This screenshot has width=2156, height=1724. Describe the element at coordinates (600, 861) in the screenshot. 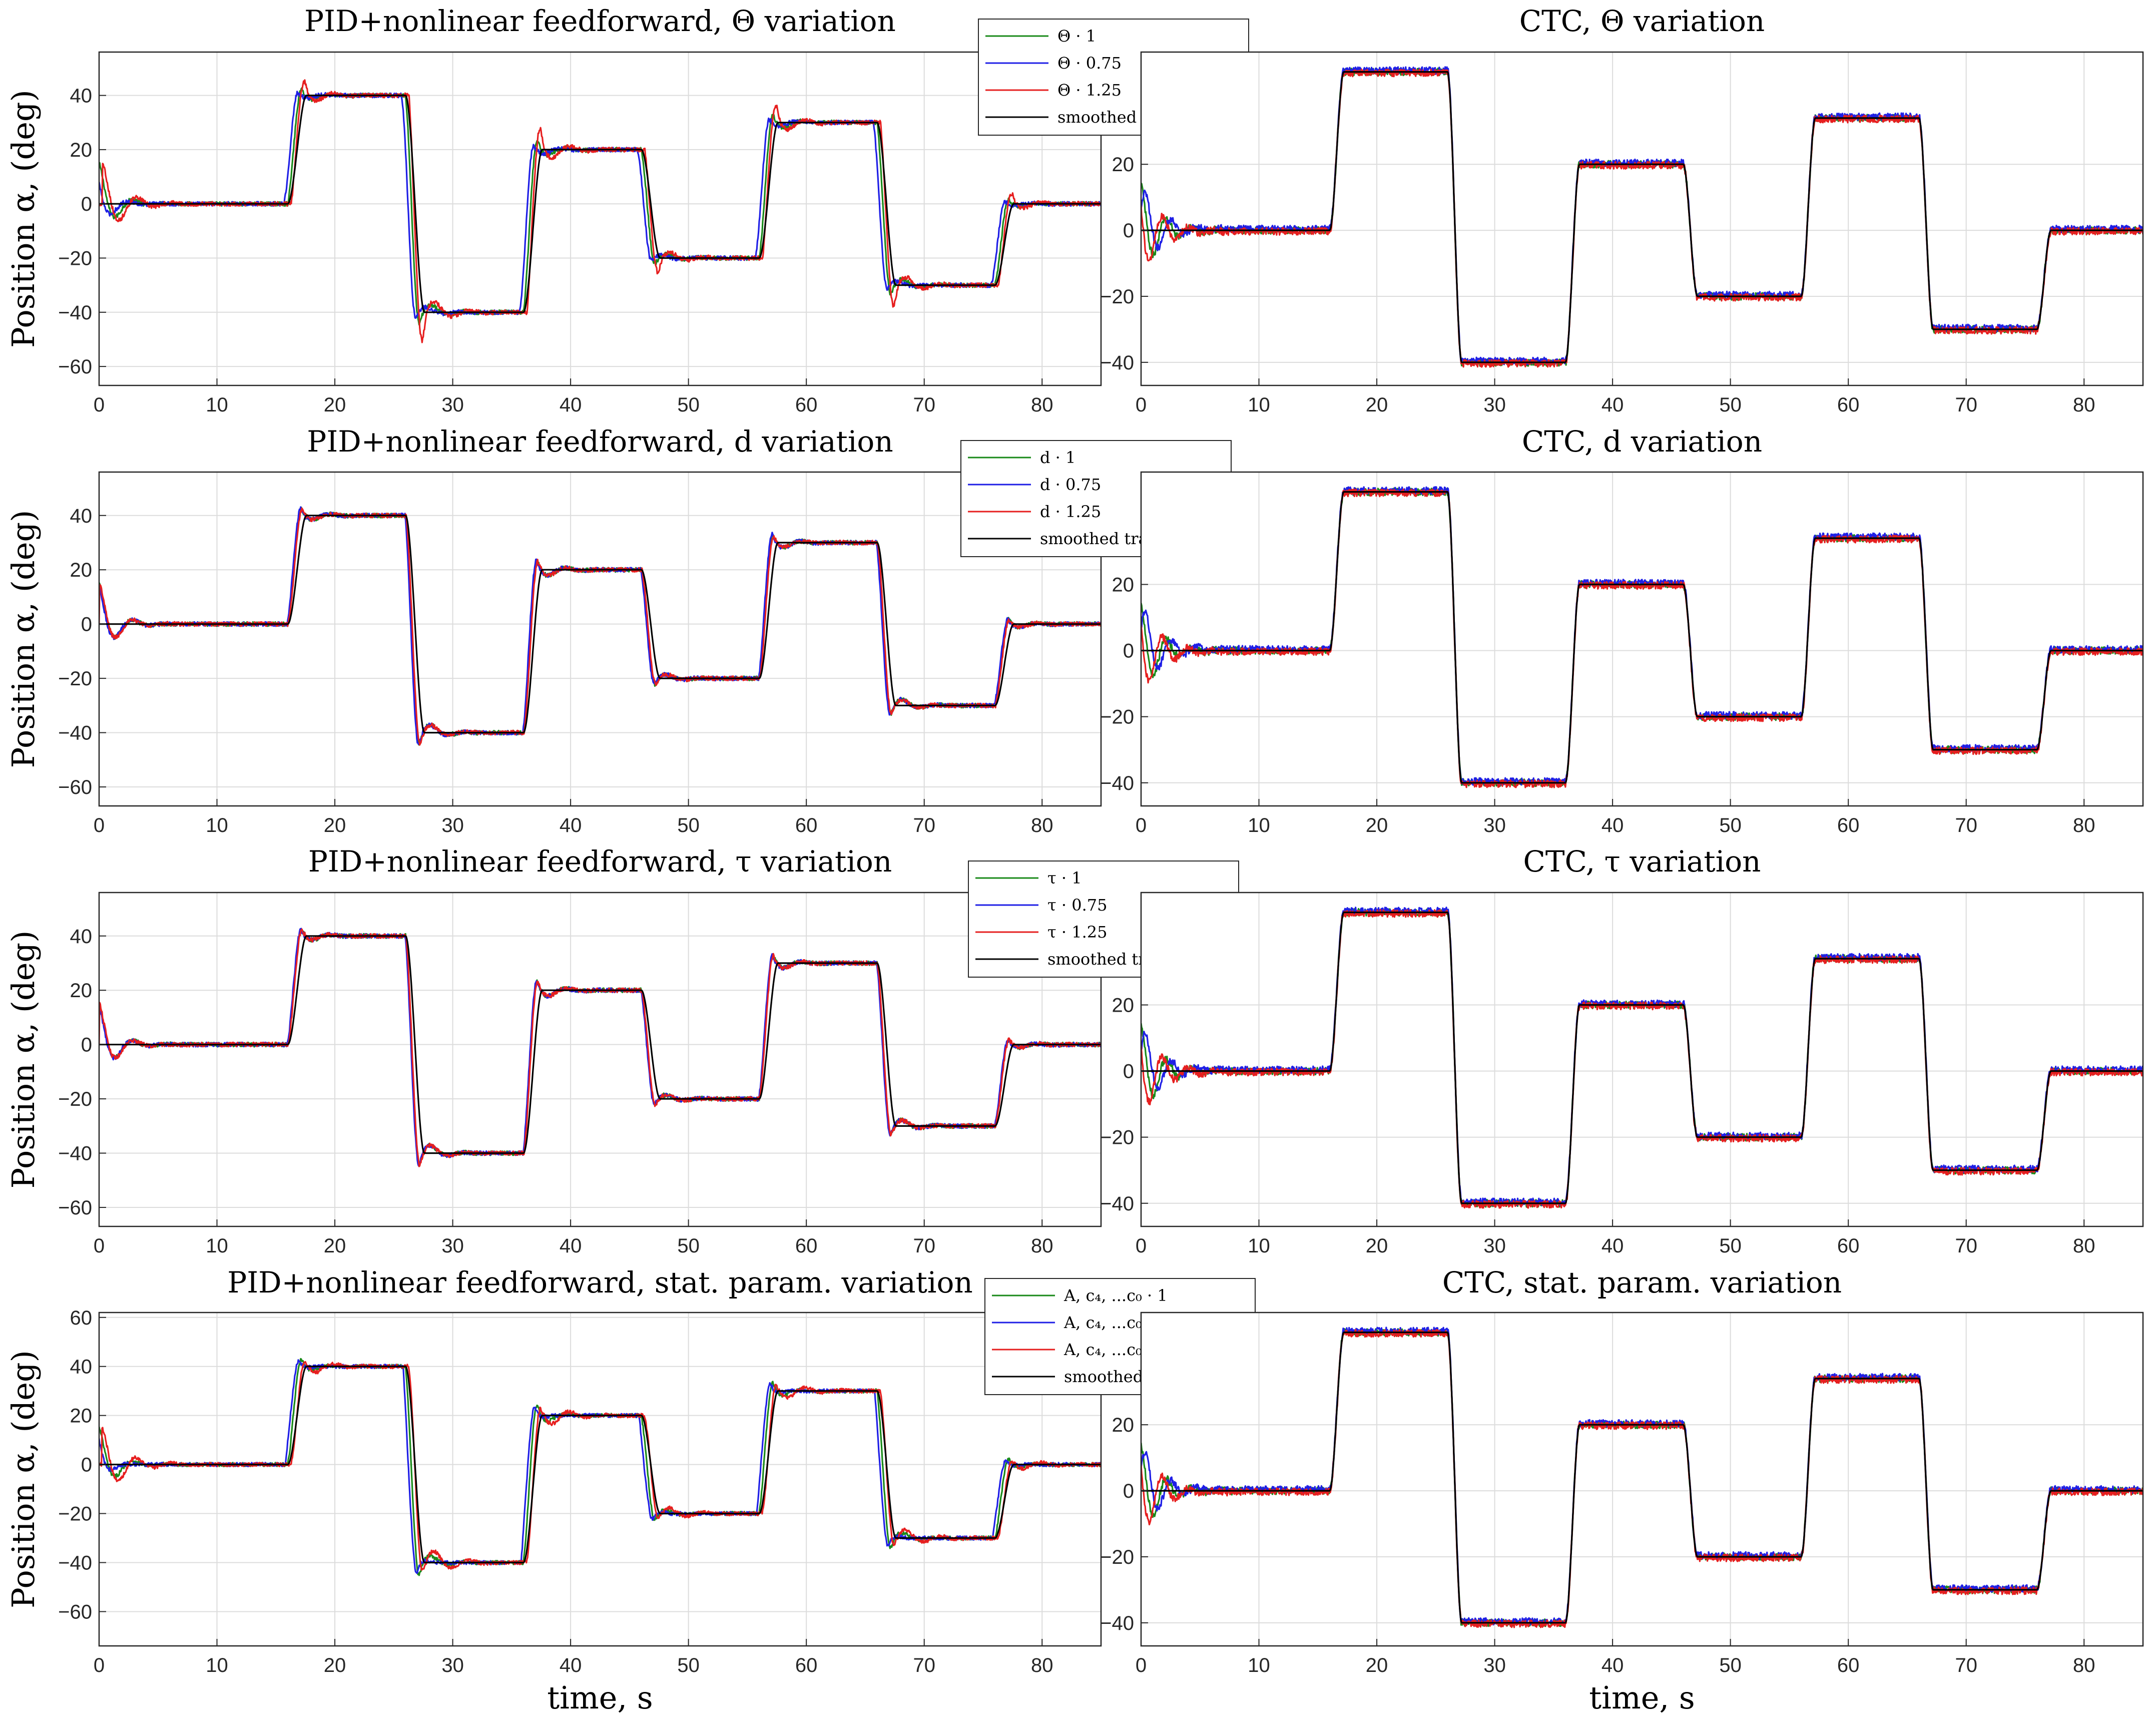

I see `panel-title: PID+nonlinear feedforward, τ variation` at that location.